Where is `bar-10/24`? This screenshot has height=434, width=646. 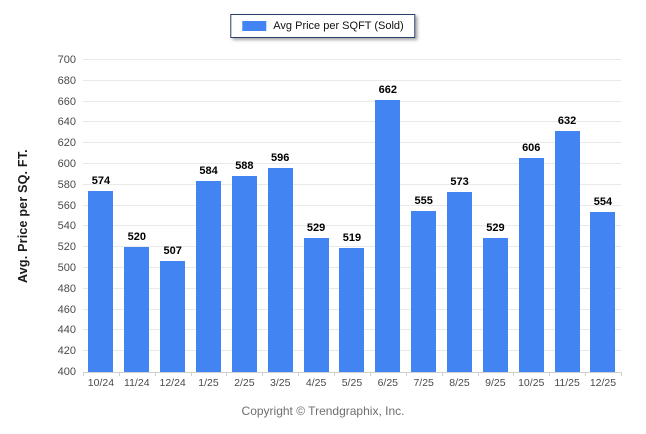 bar-10/24 is located at coordinates (101, 281).